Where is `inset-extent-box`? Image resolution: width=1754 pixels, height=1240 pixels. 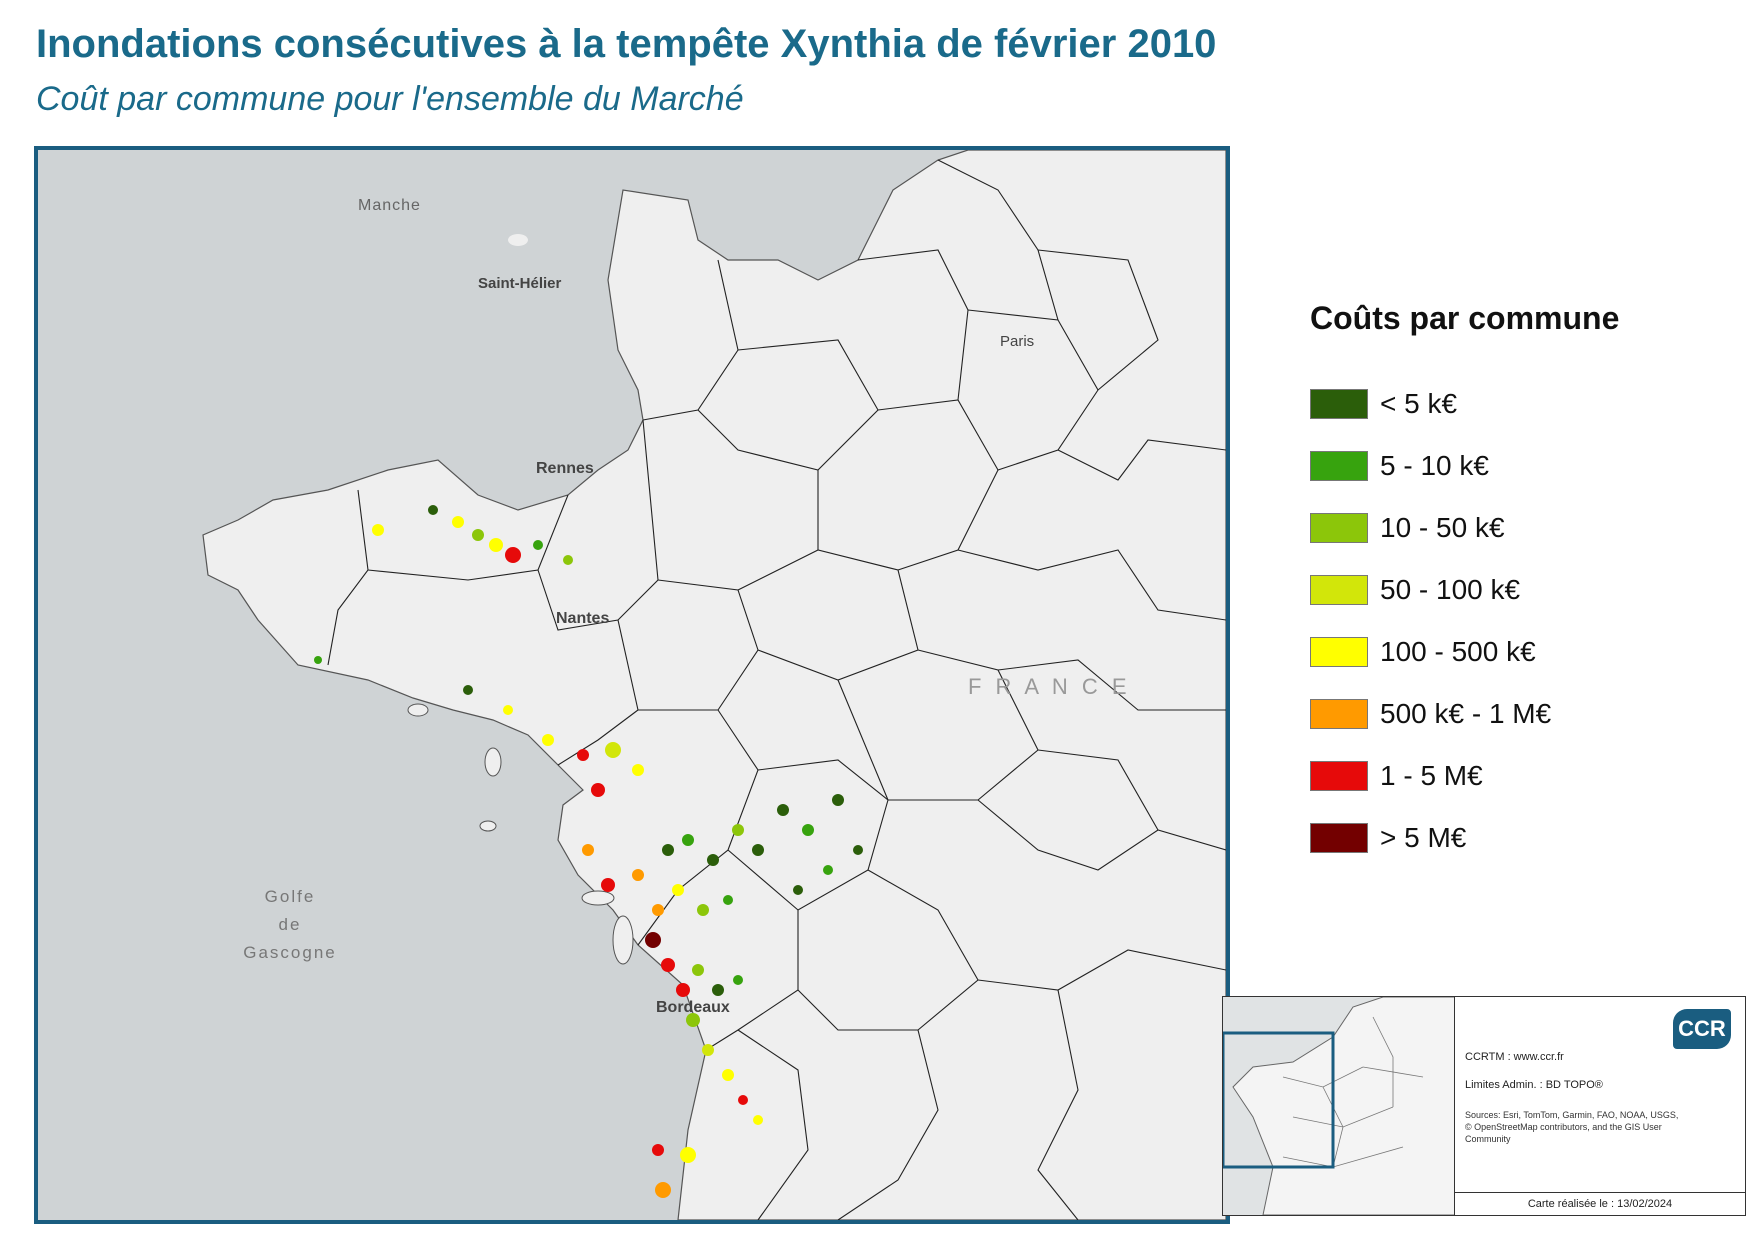 inset-extent-box is located at coordinates (1279, 1100).